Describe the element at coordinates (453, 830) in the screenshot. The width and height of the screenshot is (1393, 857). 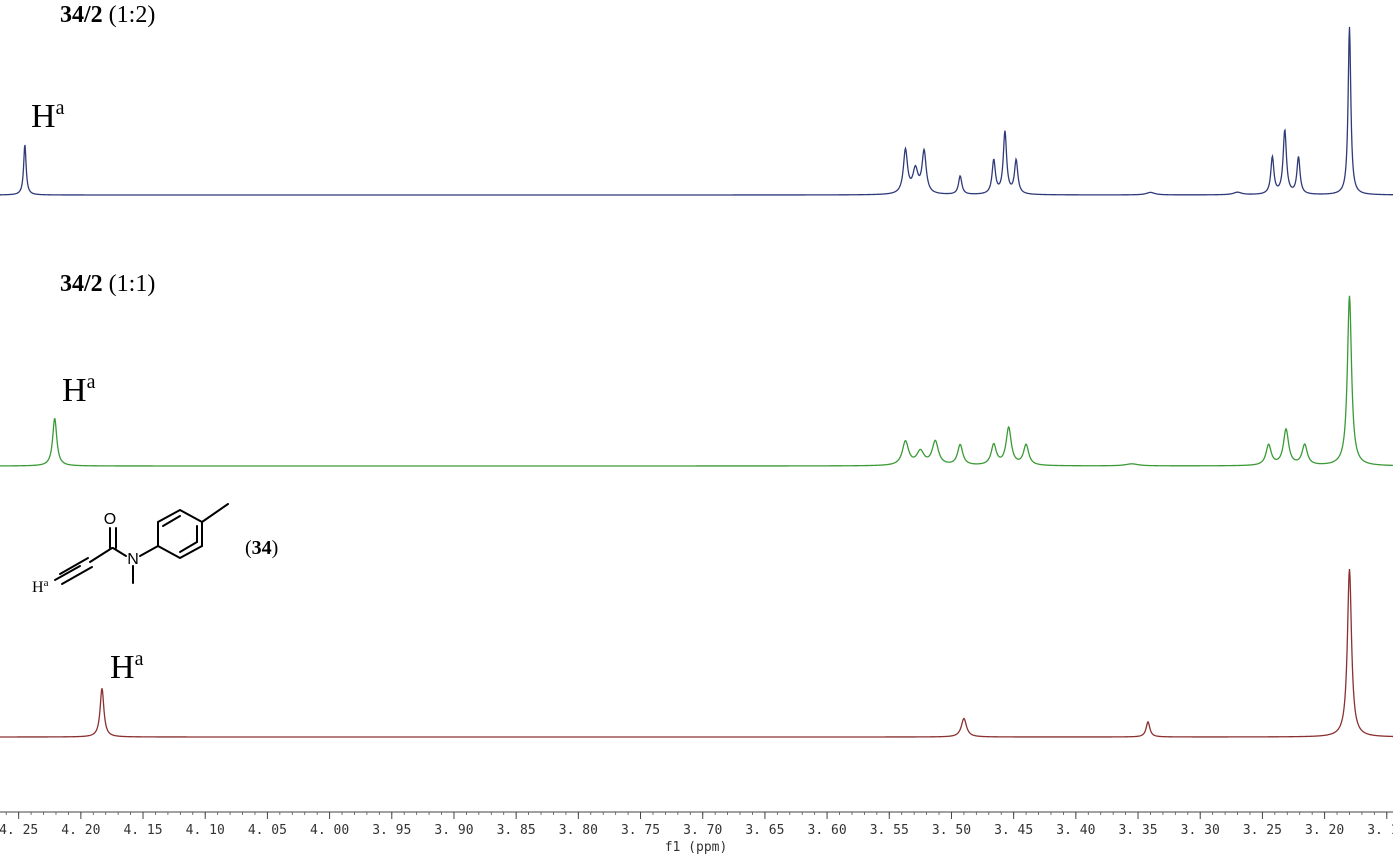
I see `x-tick-label: 3. 90` at that location.